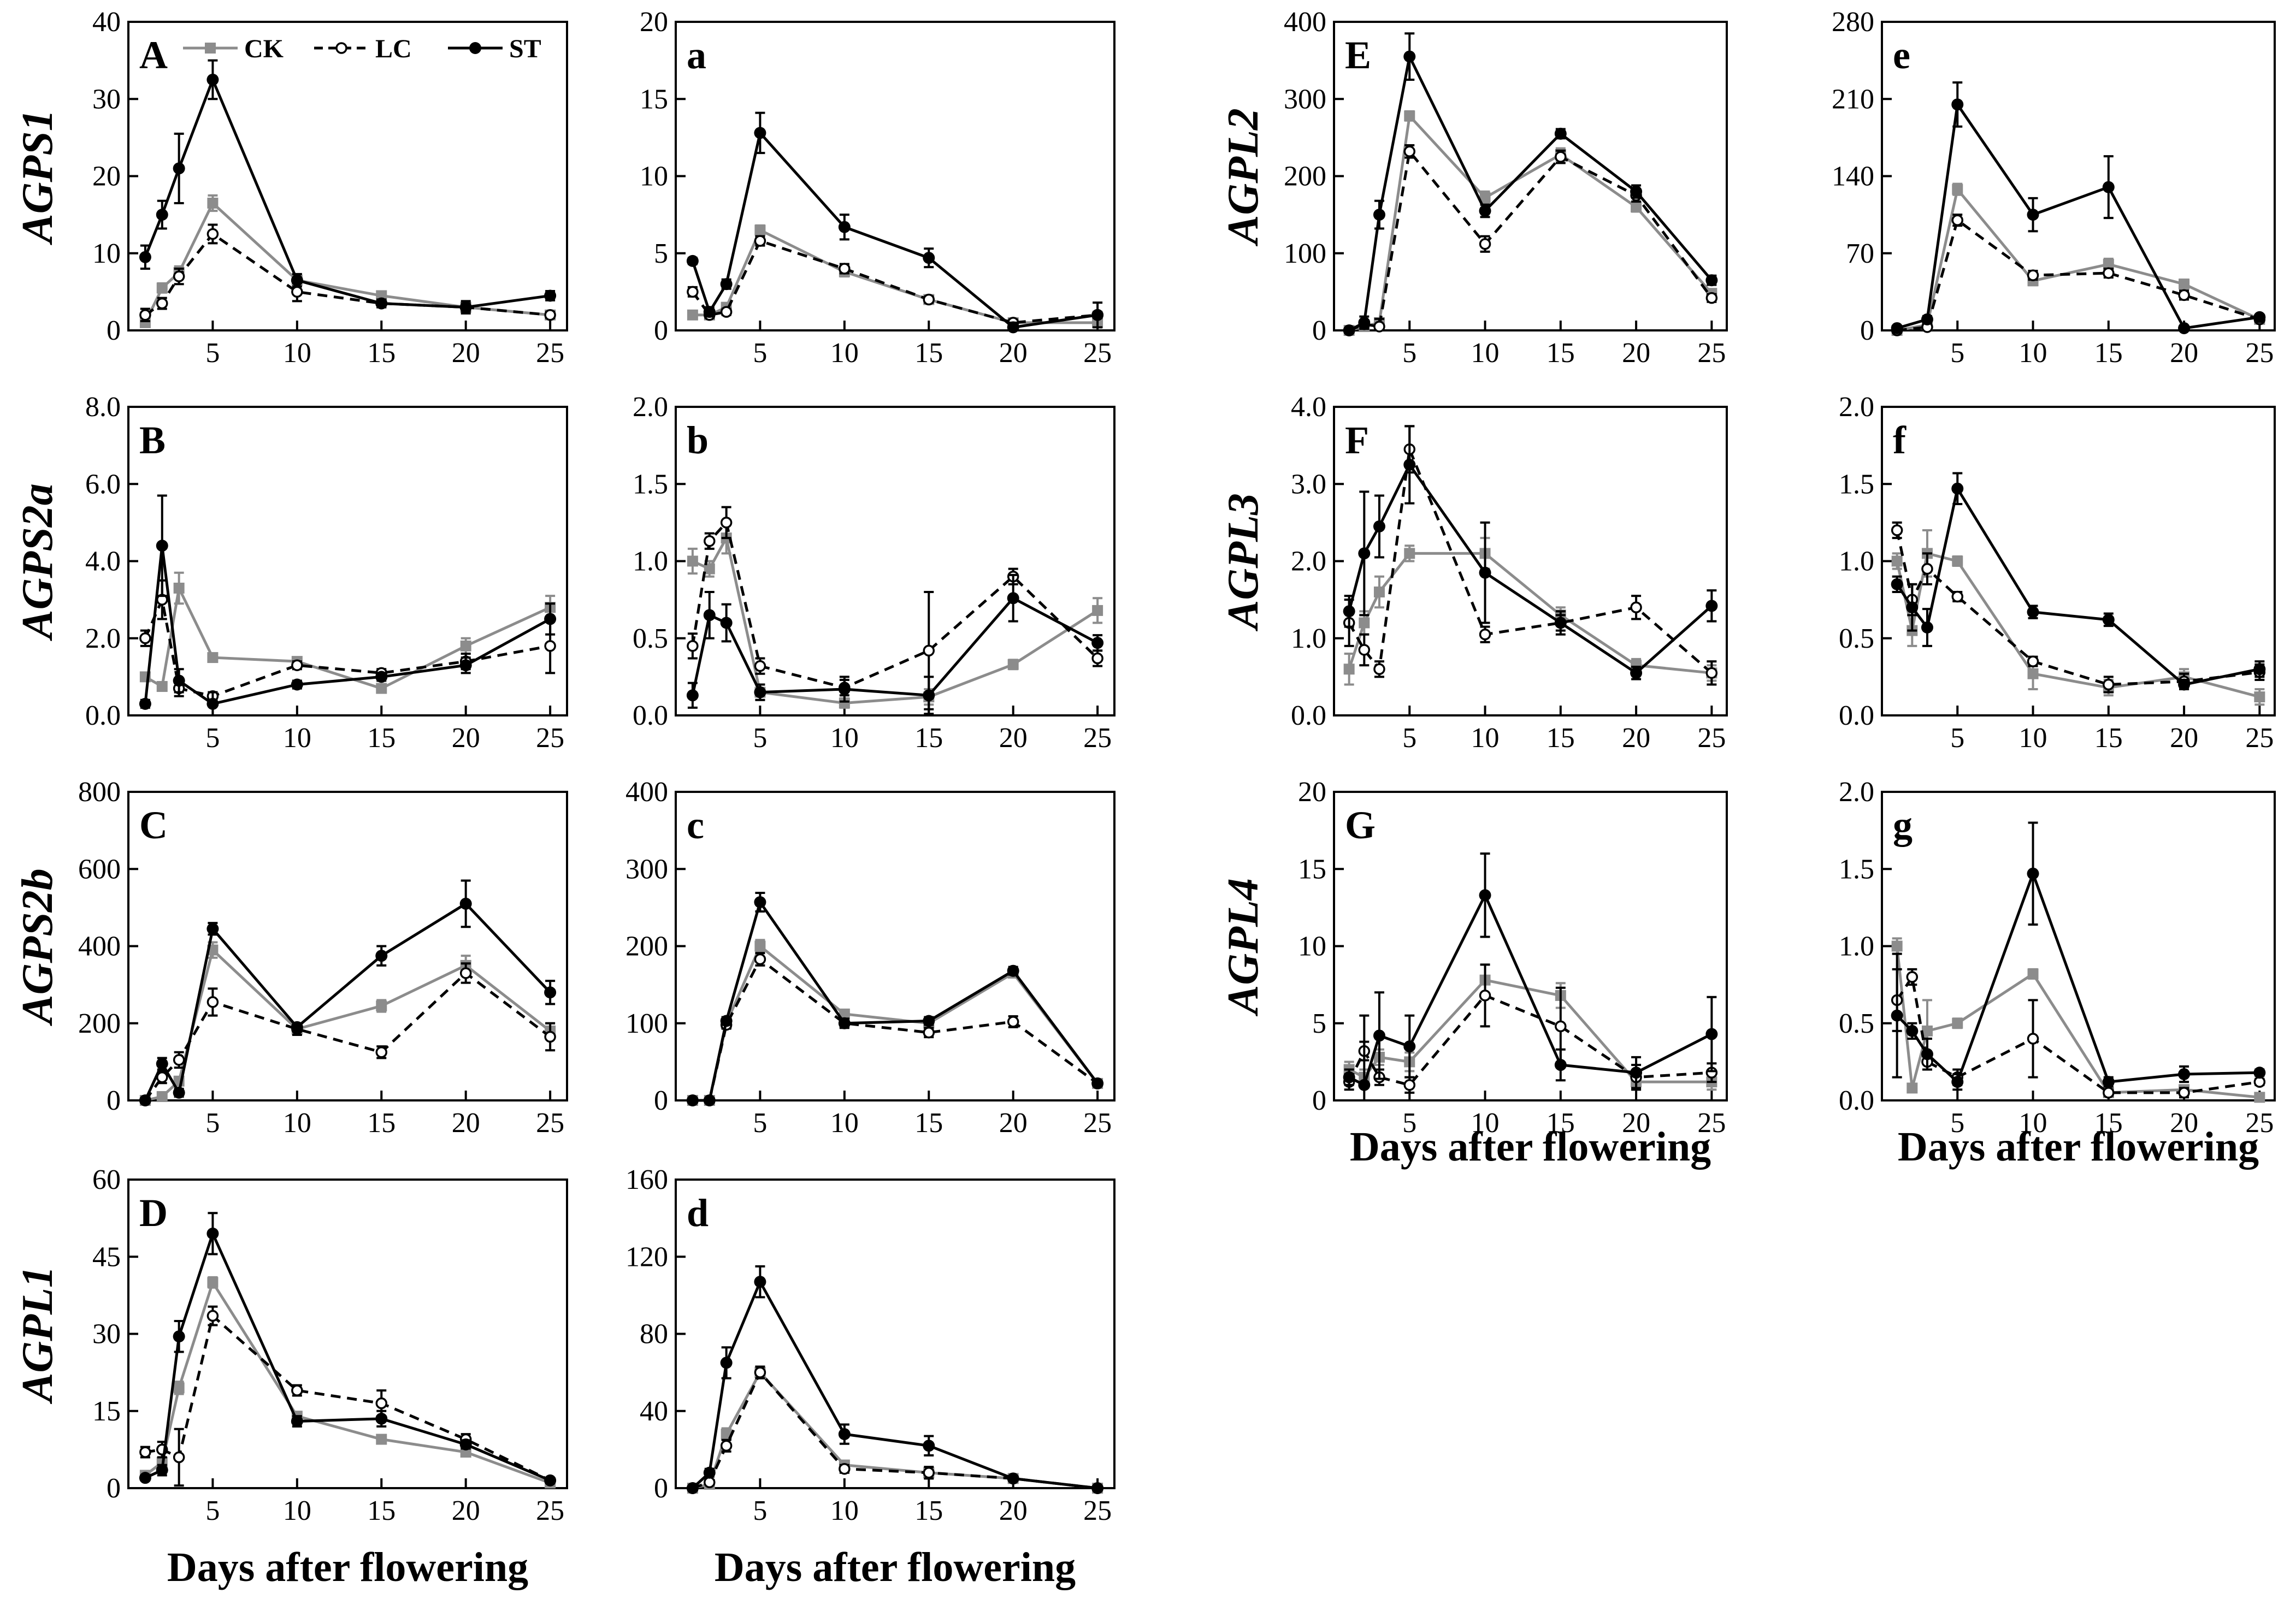 The image size is (2296, 1599). I want to click on y-tick-label: 2.0, so click(1856, 407).